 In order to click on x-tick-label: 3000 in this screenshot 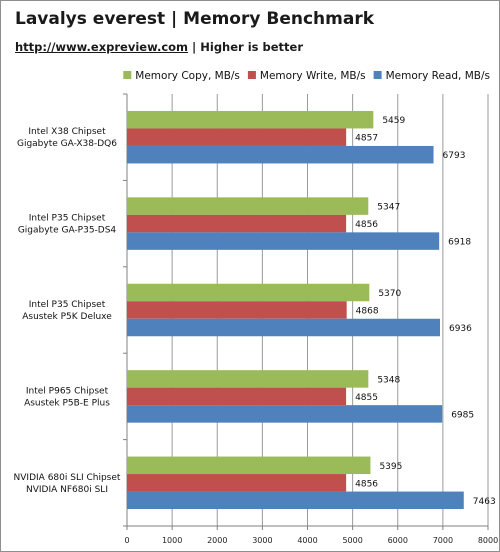, I will do `click(262, 540)`.